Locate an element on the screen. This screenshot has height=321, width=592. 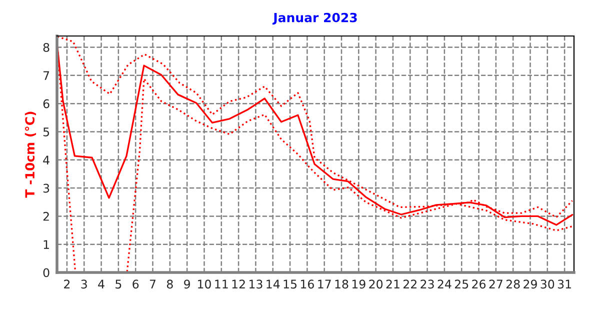
x-tick-label: 17 is located at coordinates (324, 284).